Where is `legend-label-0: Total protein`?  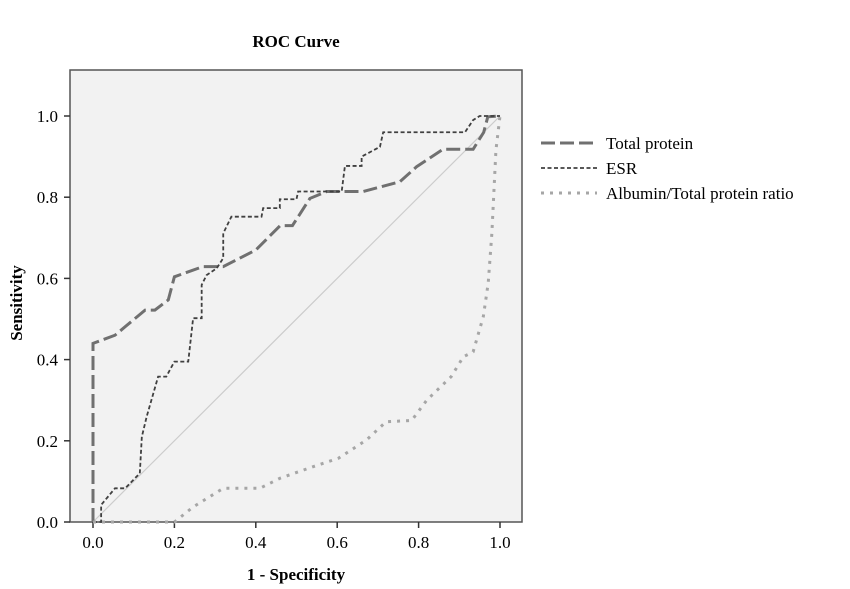 legend-label-0: Total protein is located at coordinates (650, 143).